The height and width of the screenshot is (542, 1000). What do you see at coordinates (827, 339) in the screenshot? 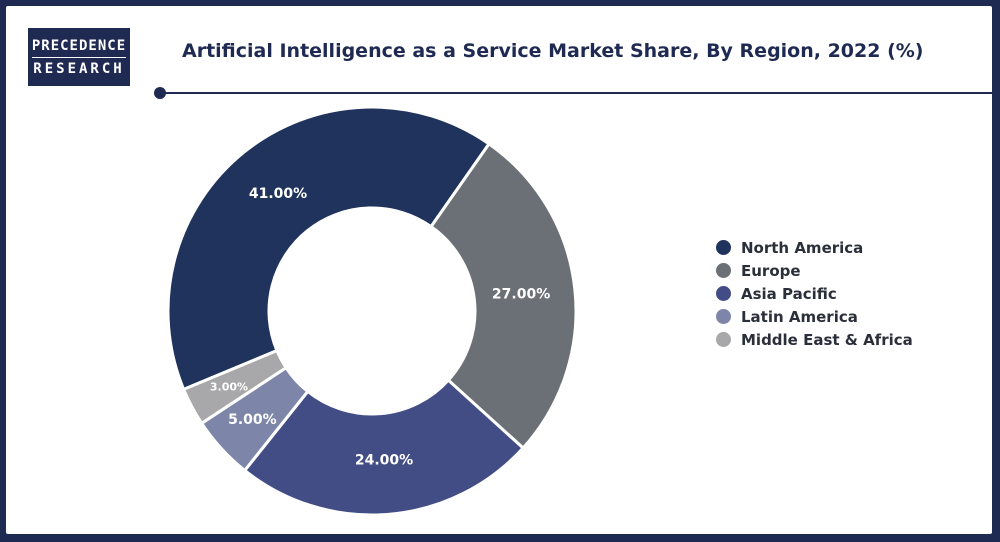
I see `legend-label: Middle East & Africa` at bounding box center [827, 339].